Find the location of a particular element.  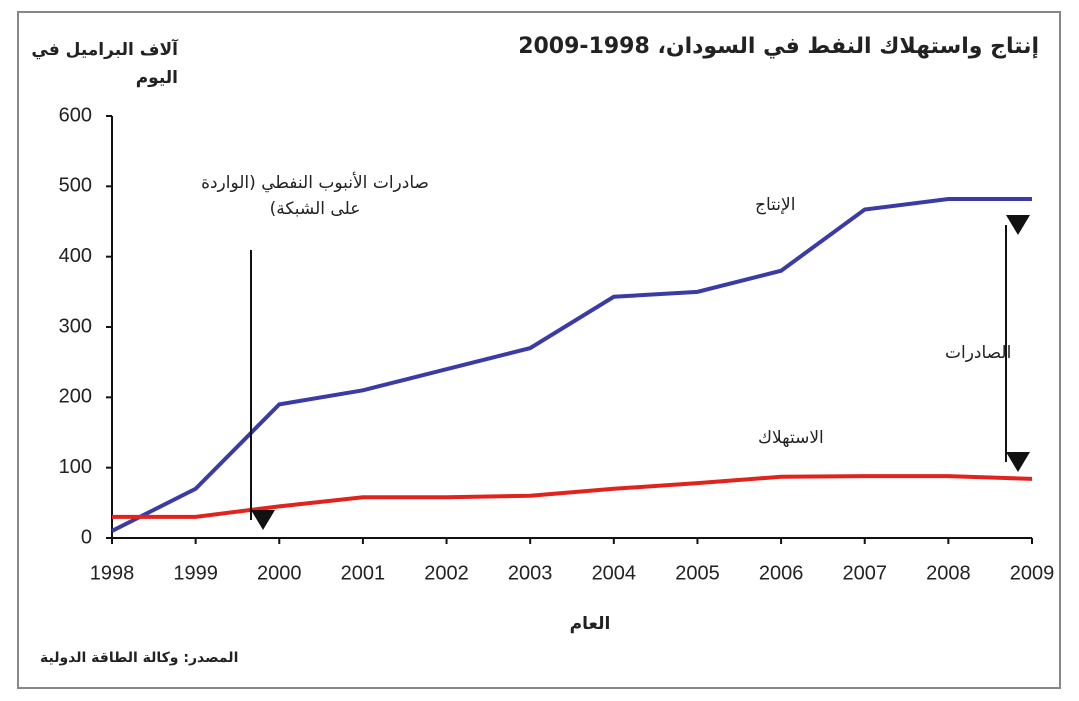

annotation: الصادرات is located at coordinates (978, 353).